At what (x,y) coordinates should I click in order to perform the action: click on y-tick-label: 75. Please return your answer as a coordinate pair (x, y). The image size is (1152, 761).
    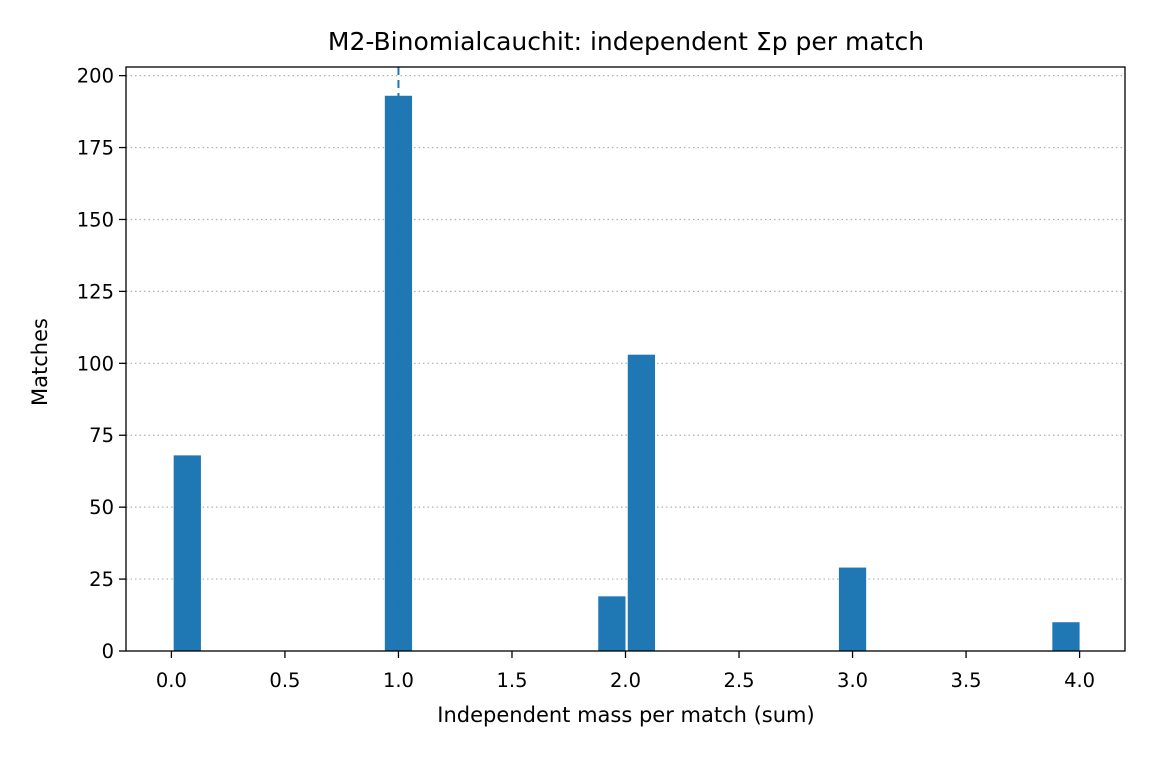
    Looking at the image, I should click on (101, 435).